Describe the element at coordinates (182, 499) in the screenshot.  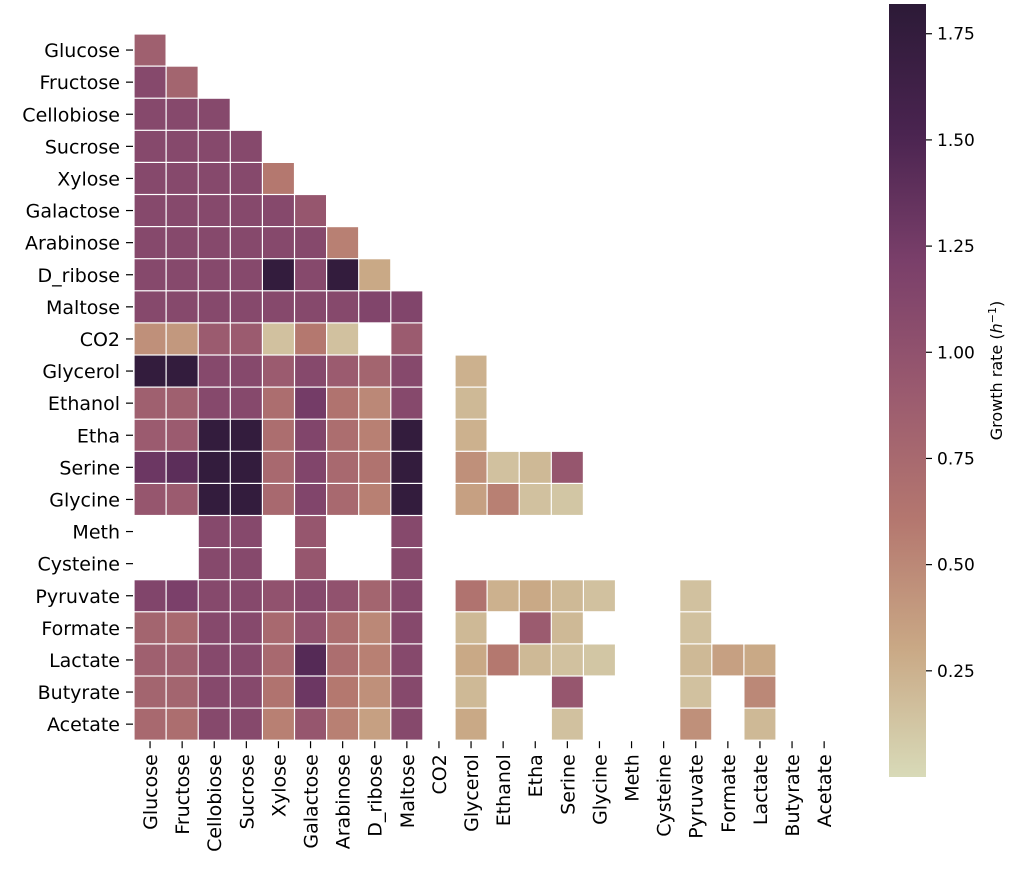
I see `heatmap-cell-glycine-fructose` at that location.